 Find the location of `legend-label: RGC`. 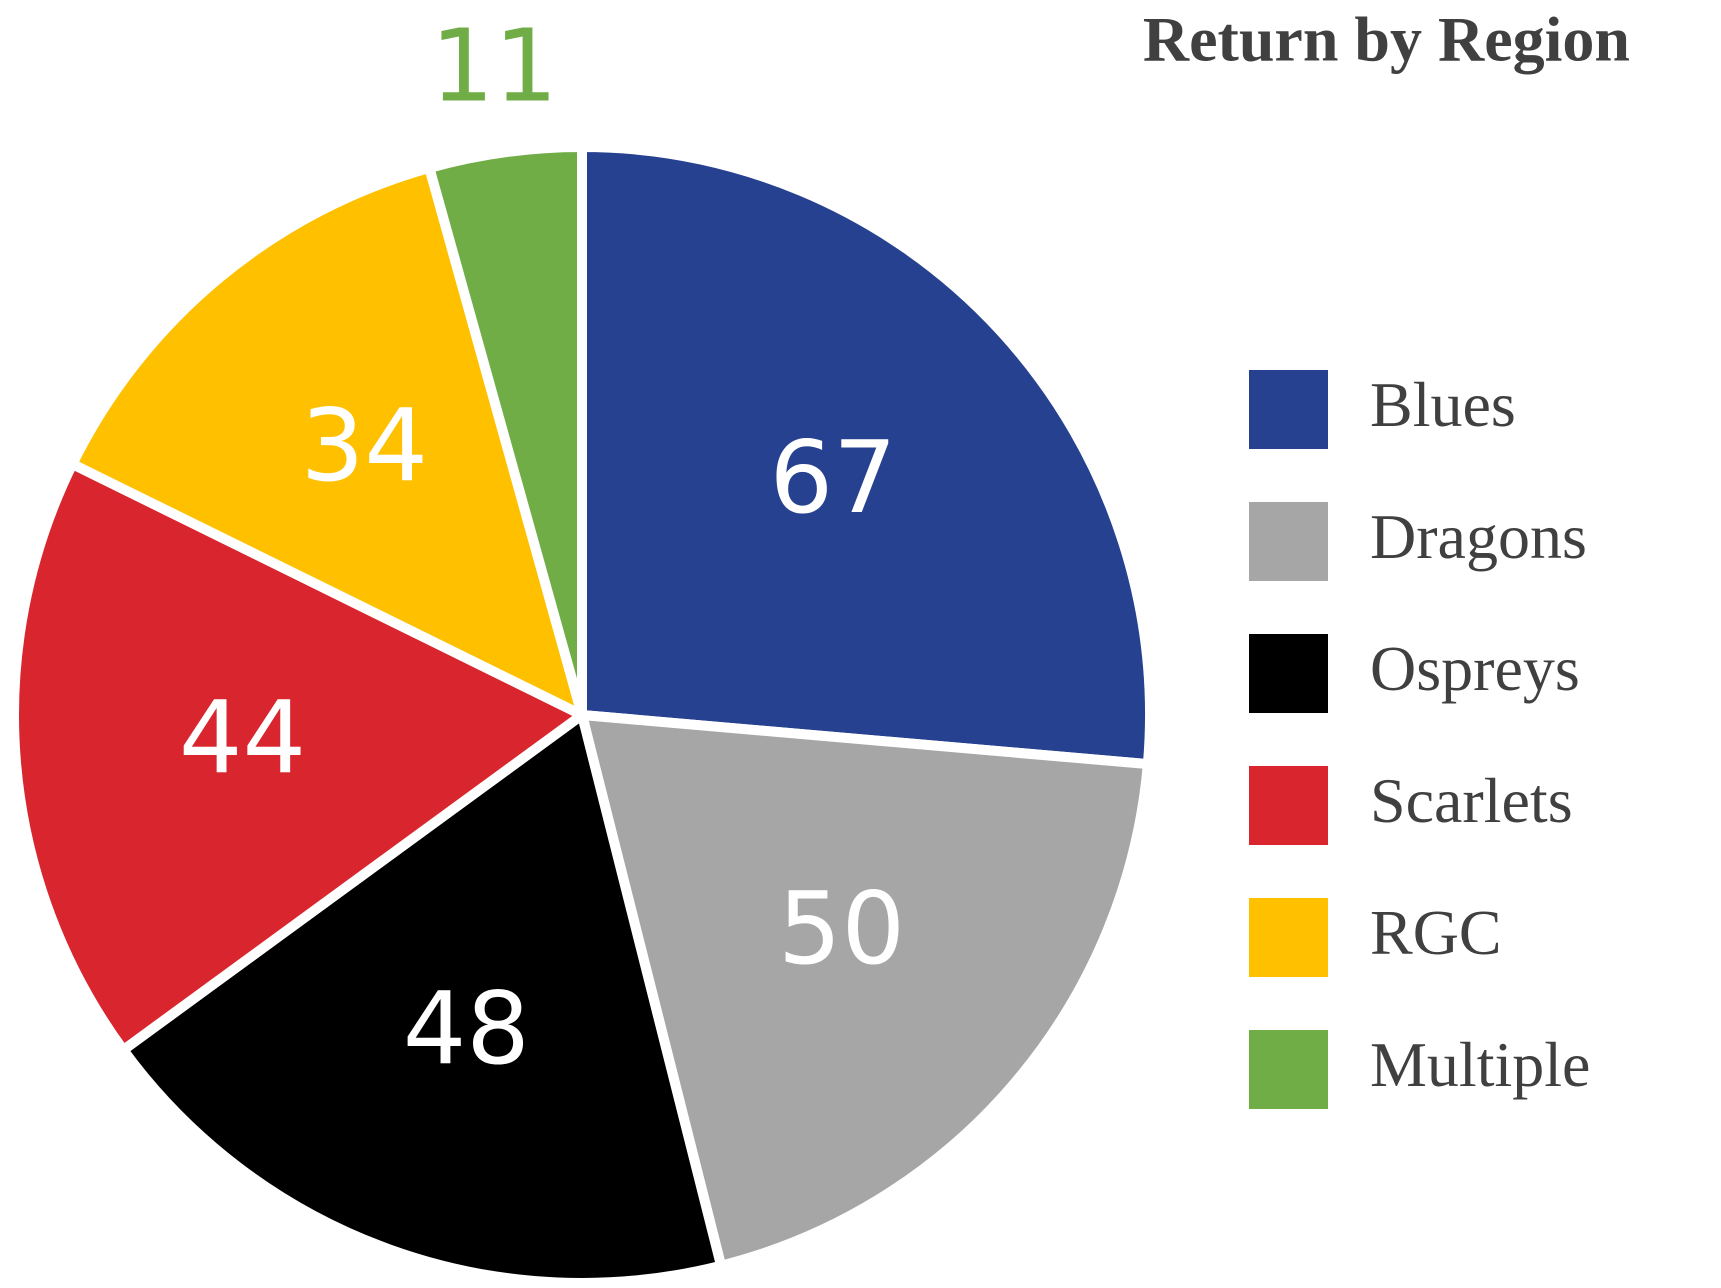

legend-label: RGC is located at coordinates (1436, 932).